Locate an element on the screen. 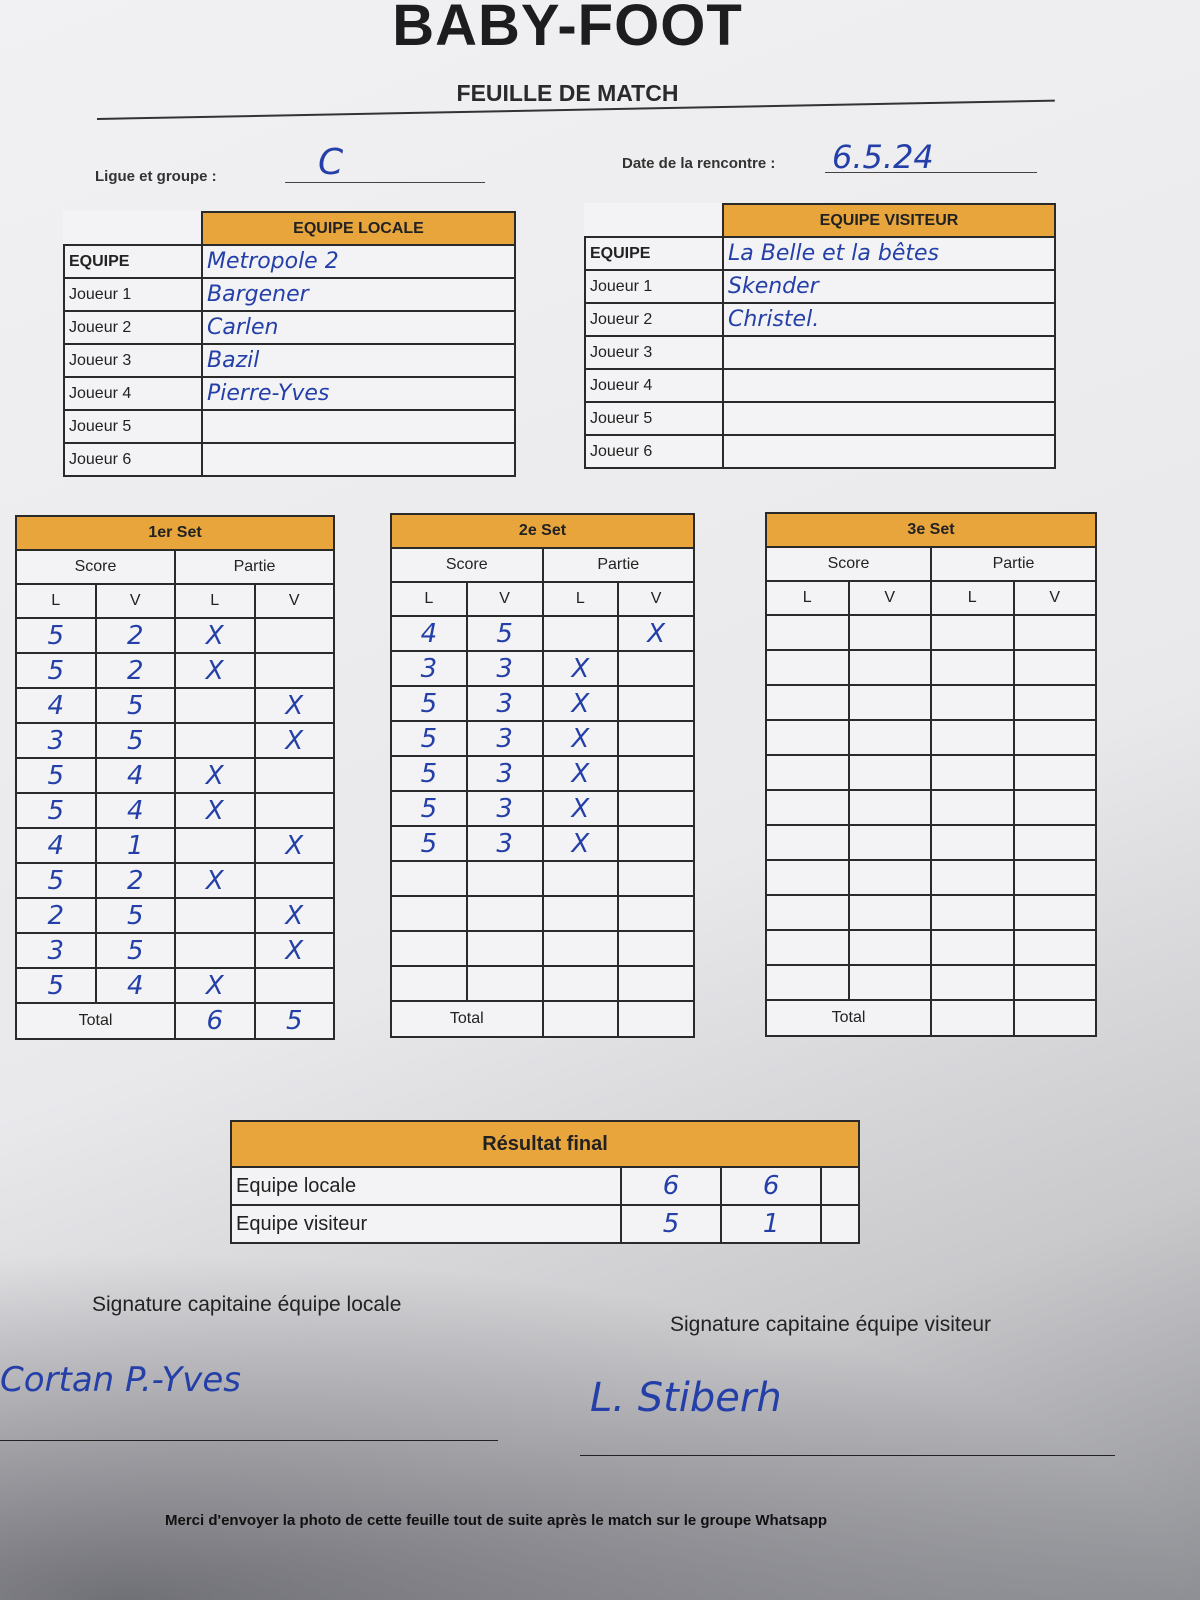 The image size is (1200, 1600). team-name: La Belle et la bêtes is located at coordinates (889, 253).